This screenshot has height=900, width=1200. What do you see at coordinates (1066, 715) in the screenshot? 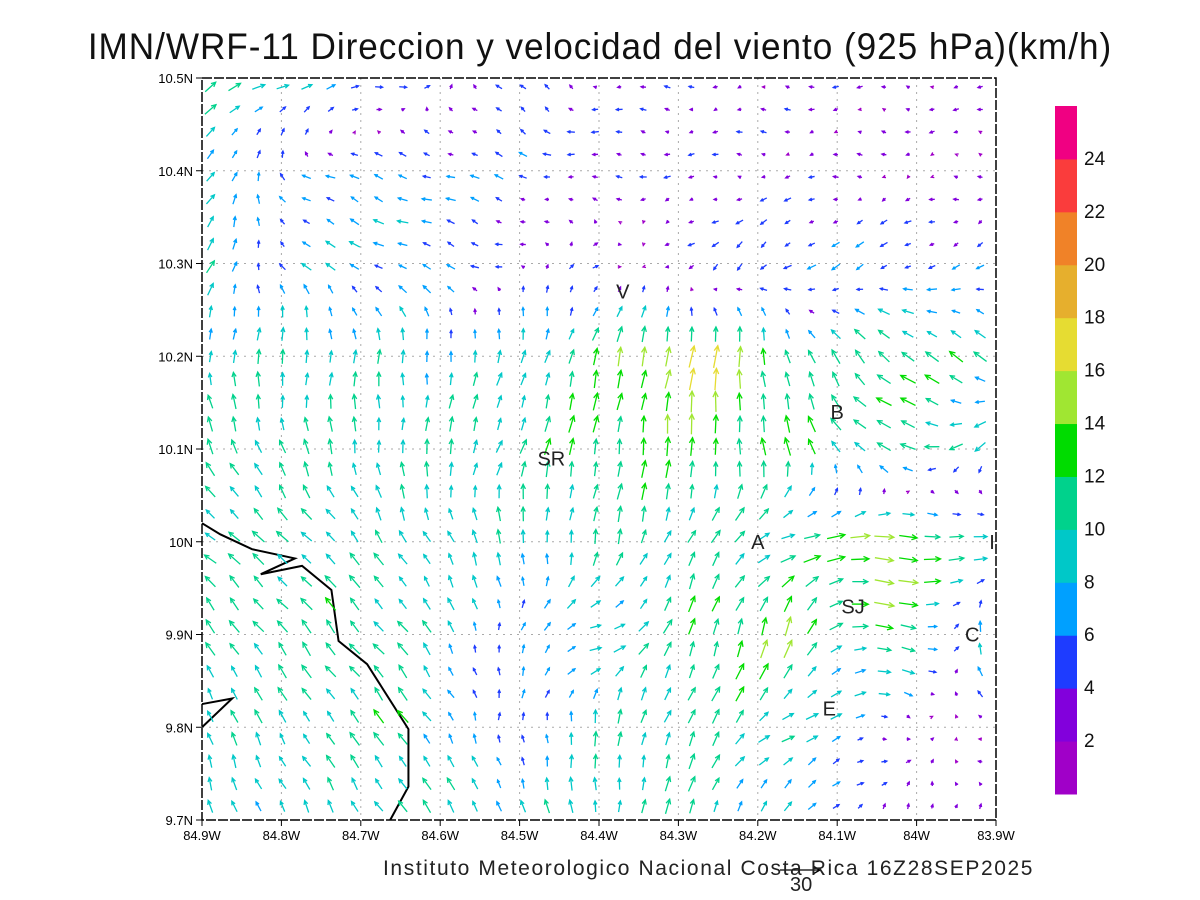
I see `colorbar-swatch` at bounding box center [1066, 715].